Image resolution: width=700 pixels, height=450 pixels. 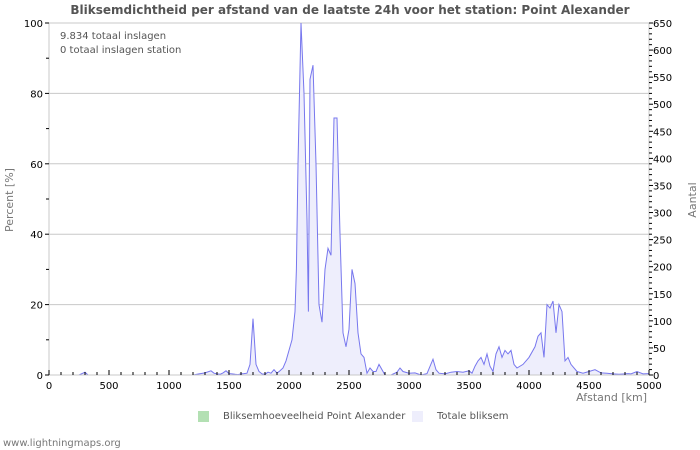 What do you see at coordinates (662, 132) in the screenshot?
I see `right-tick-label: 450` at bounding box center [662, 132].